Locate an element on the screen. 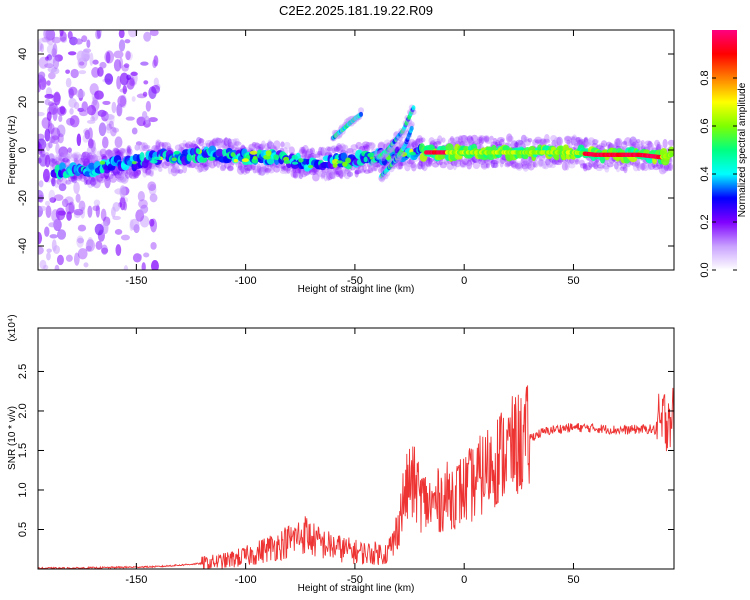 This screenshot has height=600, width=750. colorbar-ticks: 0.0 0.2 0.4 0.6 0.8 is located at coordinates (718, 174).